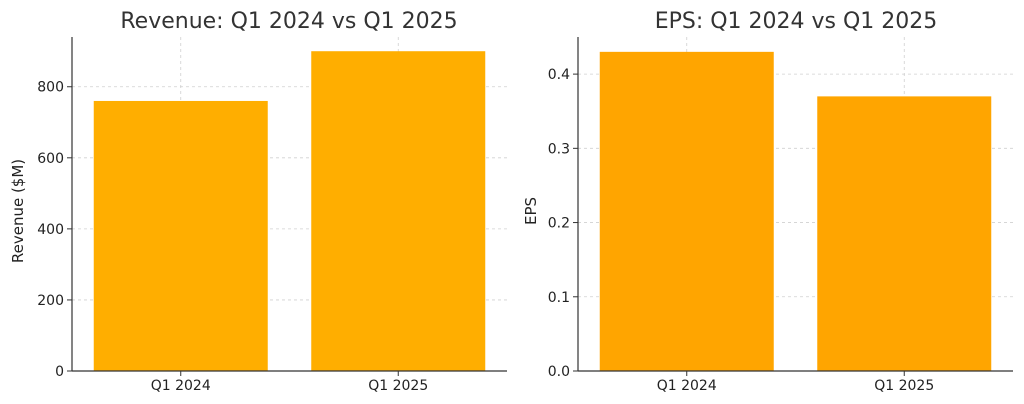  Describe the element at coordinates (531, 211) in the screenshot. I see `eps-y-axis-label: EPS` at that location.